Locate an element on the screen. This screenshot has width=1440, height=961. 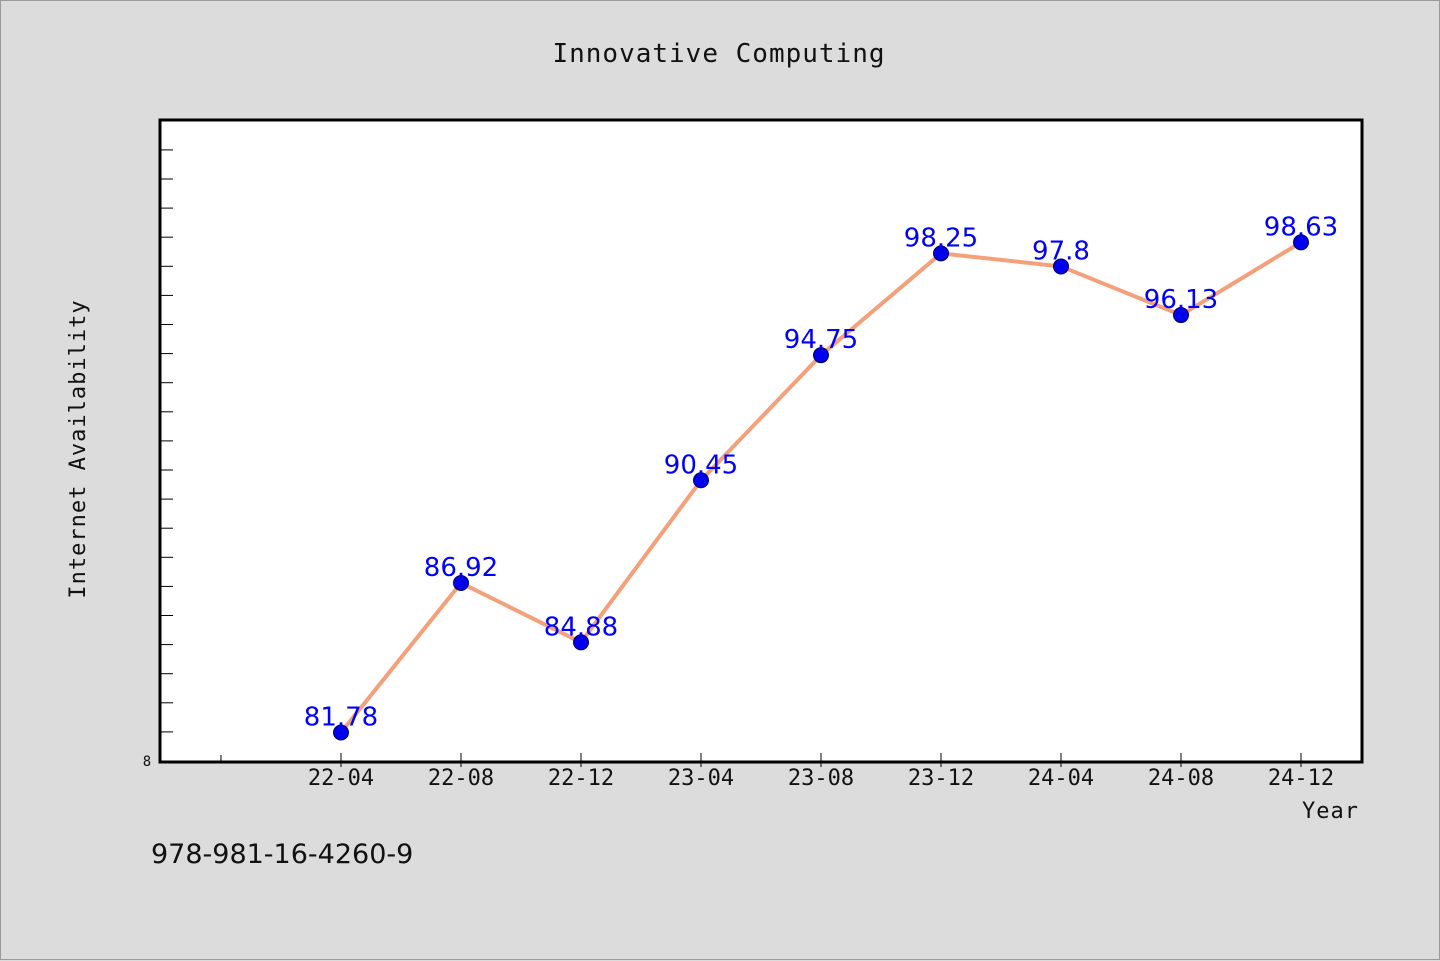
y-tick-label: 8 is located at coordinates (147, 762).